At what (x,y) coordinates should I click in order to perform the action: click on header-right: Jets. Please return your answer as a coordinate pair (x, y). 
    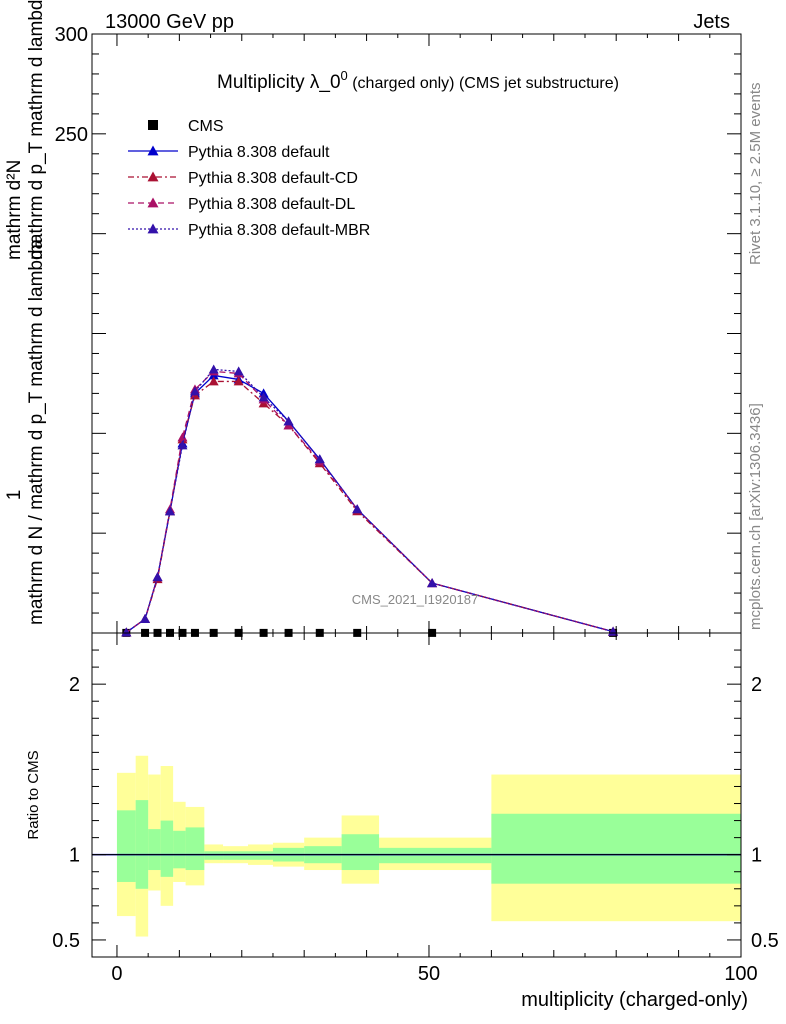
    Looking at the image, I should click on (711, 22).